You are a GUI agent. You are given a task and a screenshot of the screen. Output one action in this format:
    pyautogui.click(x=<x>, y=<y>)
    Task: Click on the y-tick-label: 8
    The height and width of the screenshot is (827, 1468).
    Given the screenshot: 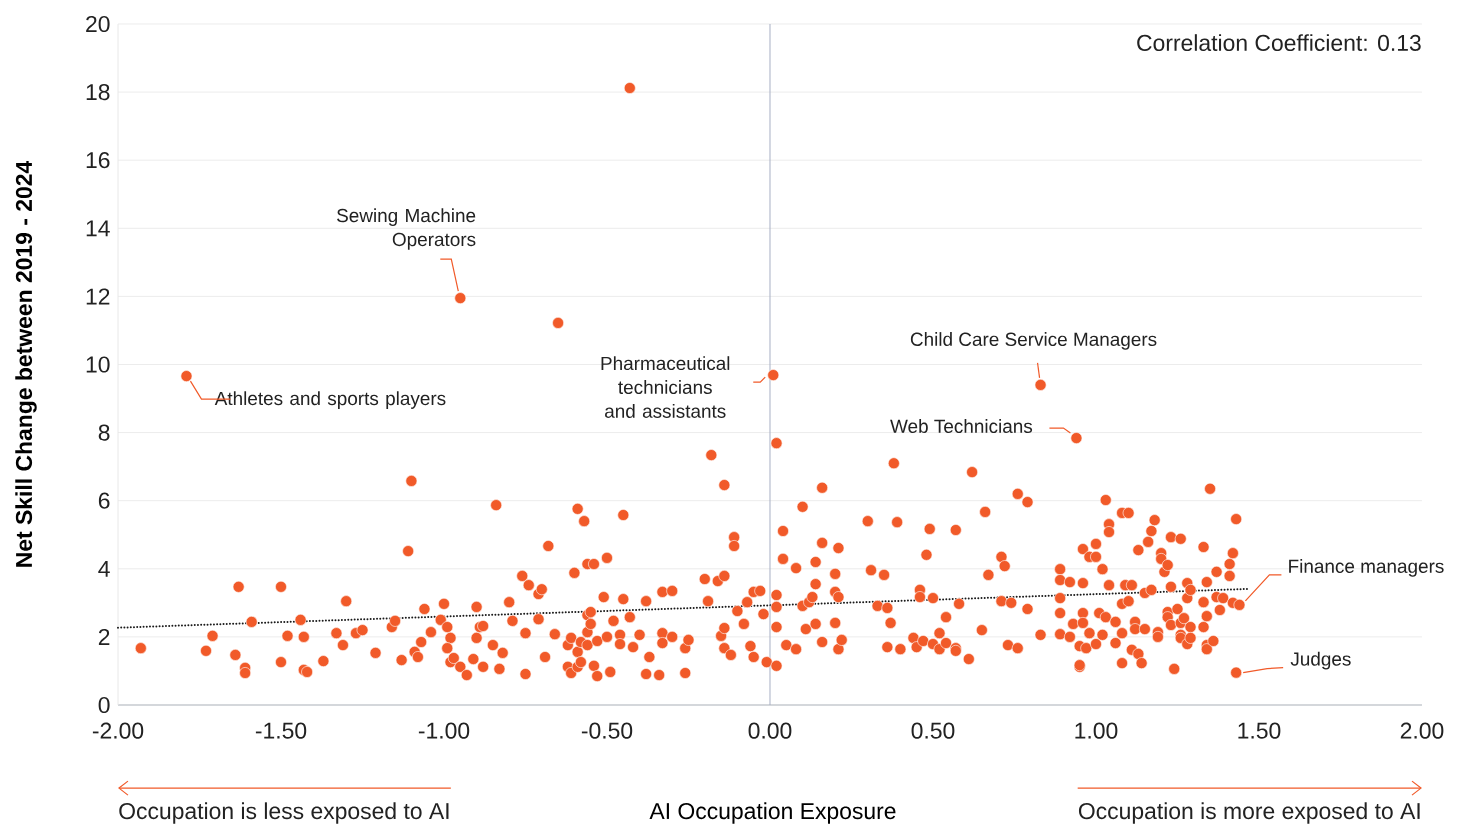 What is the action you would take?
    pyautogui.click(x=104, y=432)
    